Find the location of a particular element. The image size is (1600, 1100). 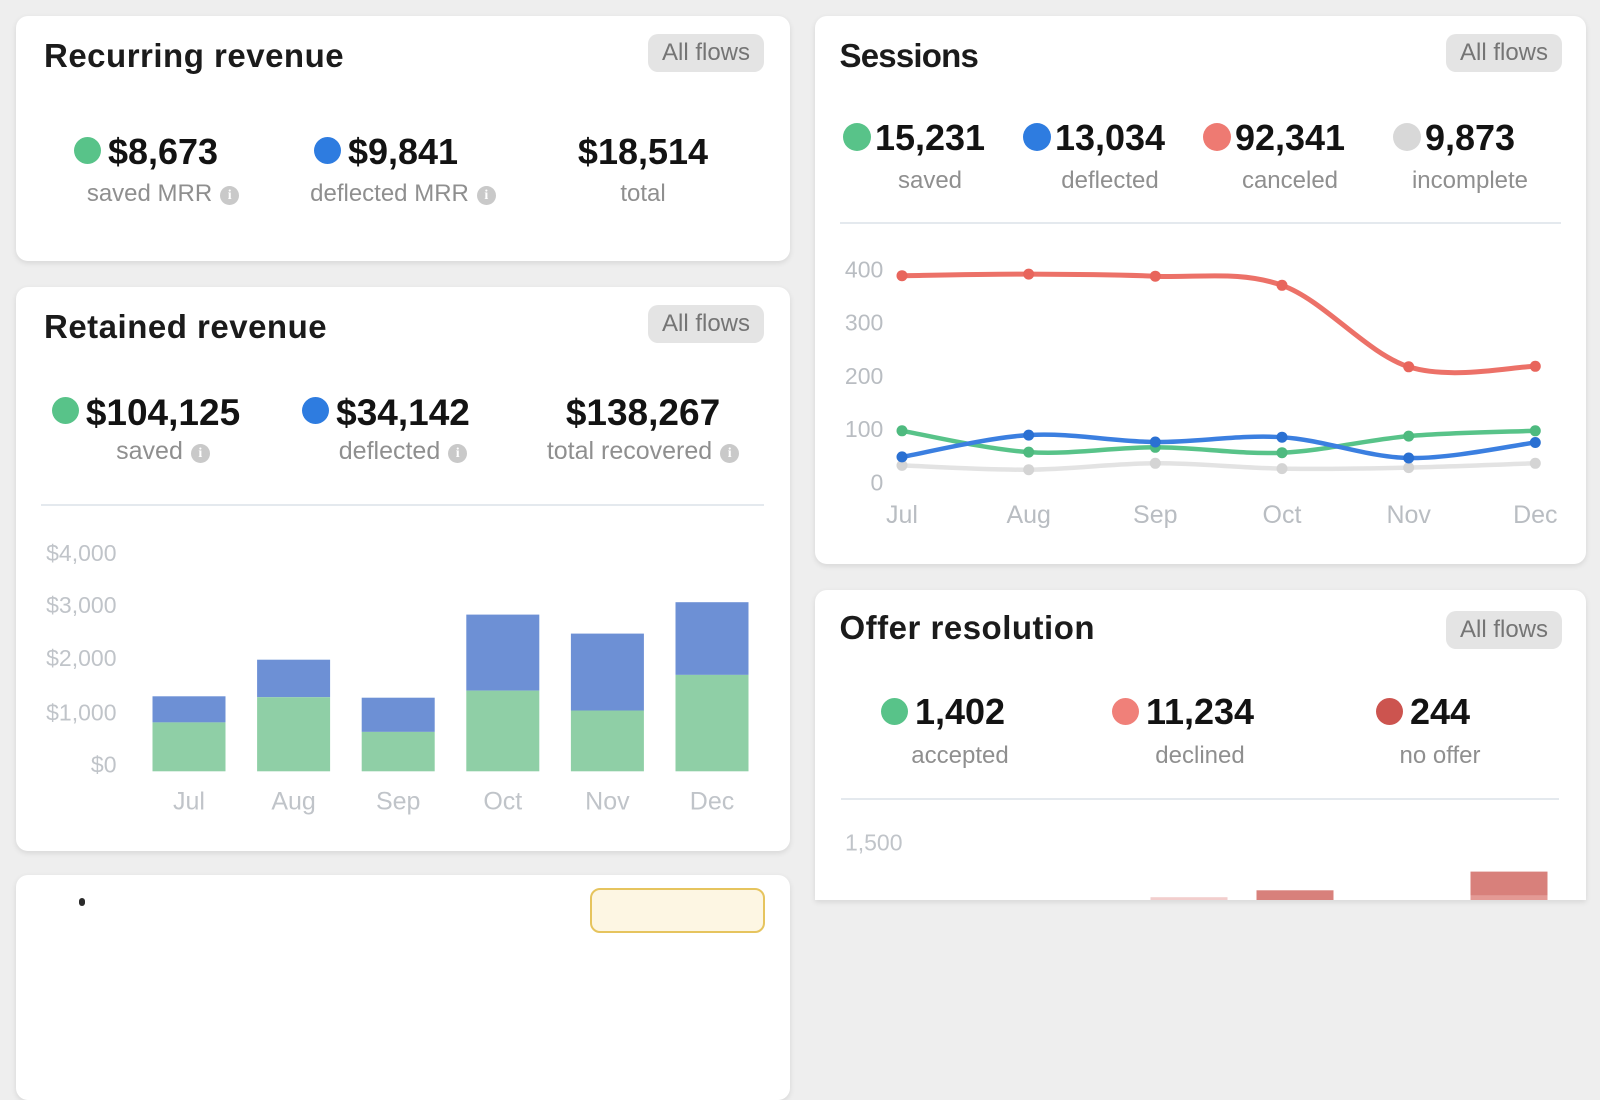

svg-text: 100 is located at coordinates (864, 429).